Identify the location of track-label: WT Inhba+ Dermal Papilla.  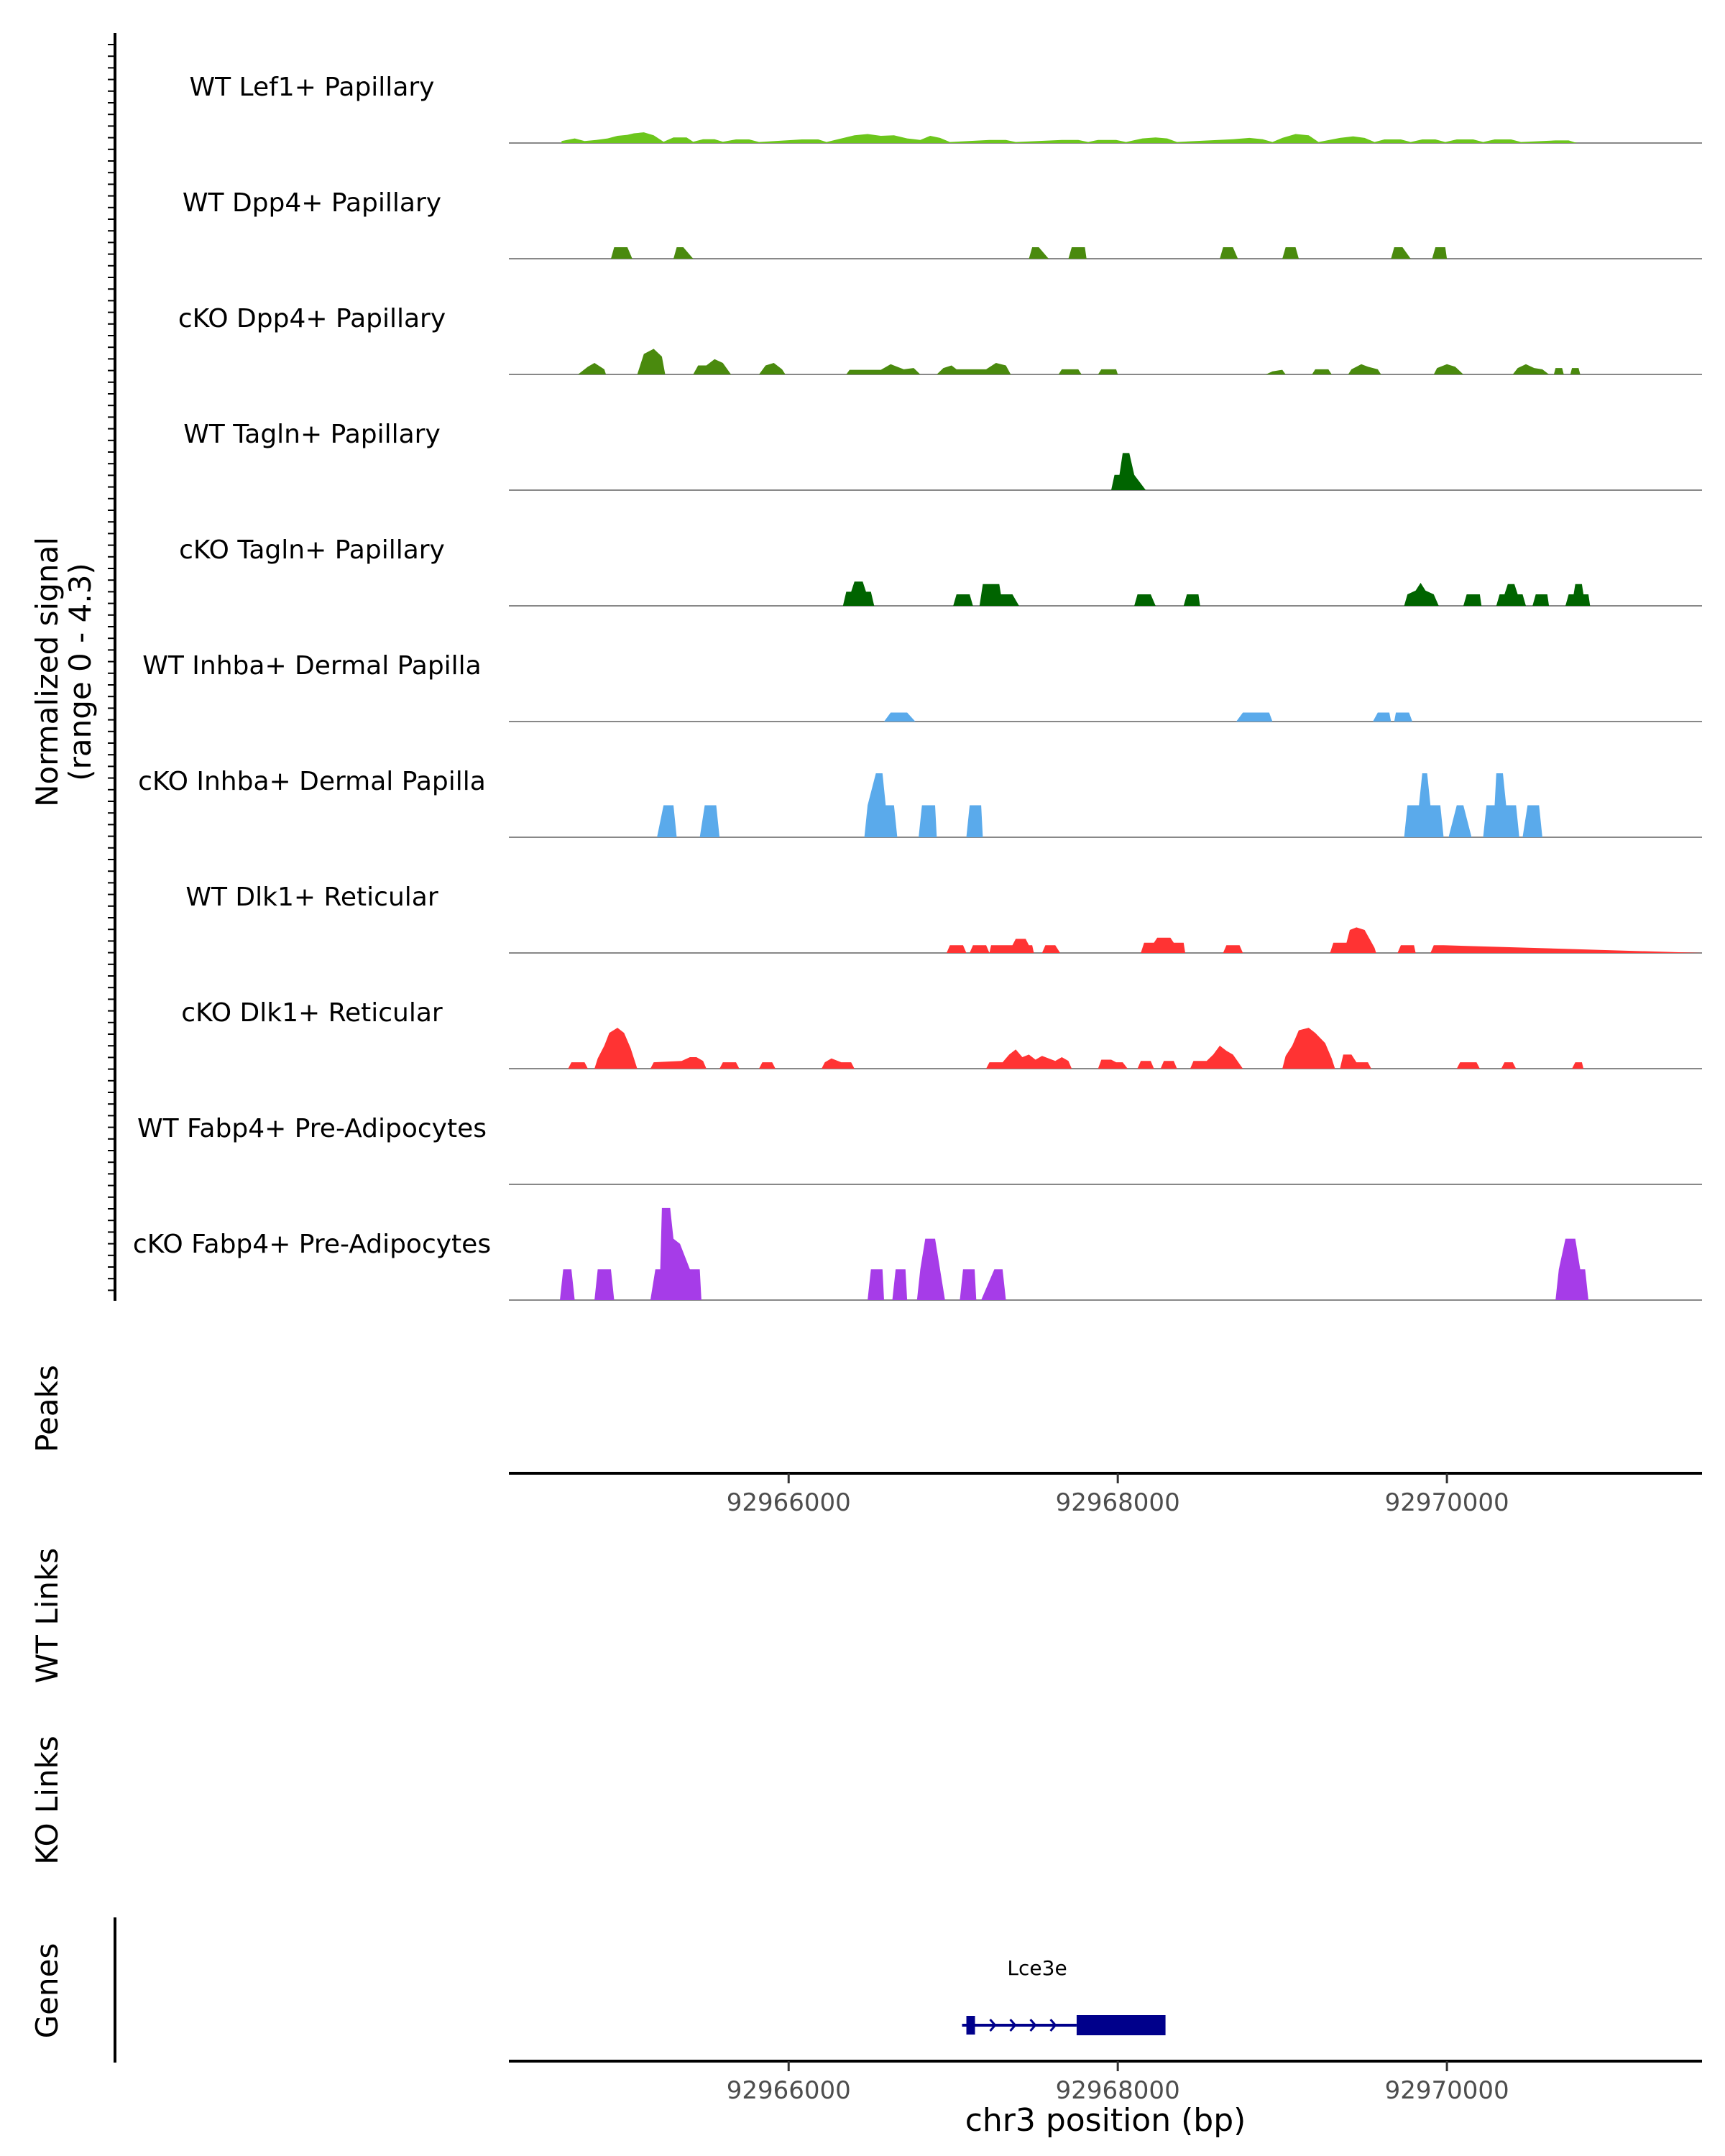
(311, 666).